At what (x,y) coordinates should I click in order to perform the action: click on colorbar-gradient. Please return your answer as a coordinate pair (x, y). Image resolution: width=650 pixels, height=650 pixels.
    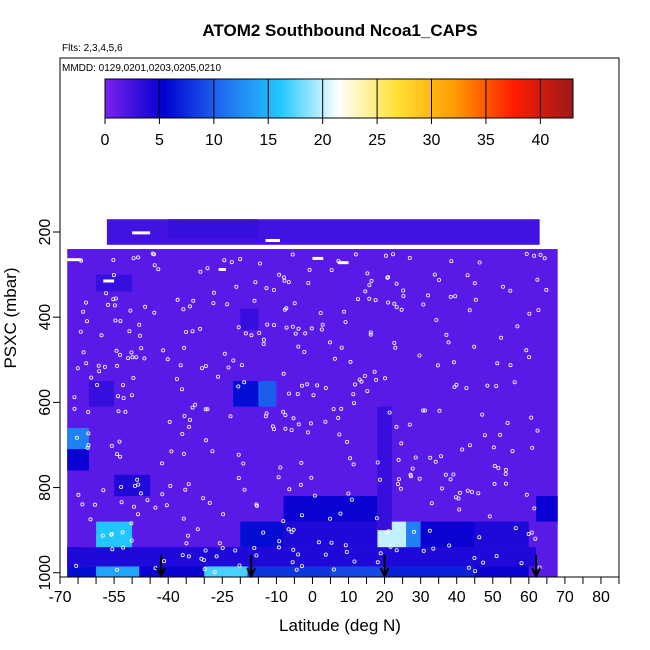
    Looking at the image, I should click on (339, 98).